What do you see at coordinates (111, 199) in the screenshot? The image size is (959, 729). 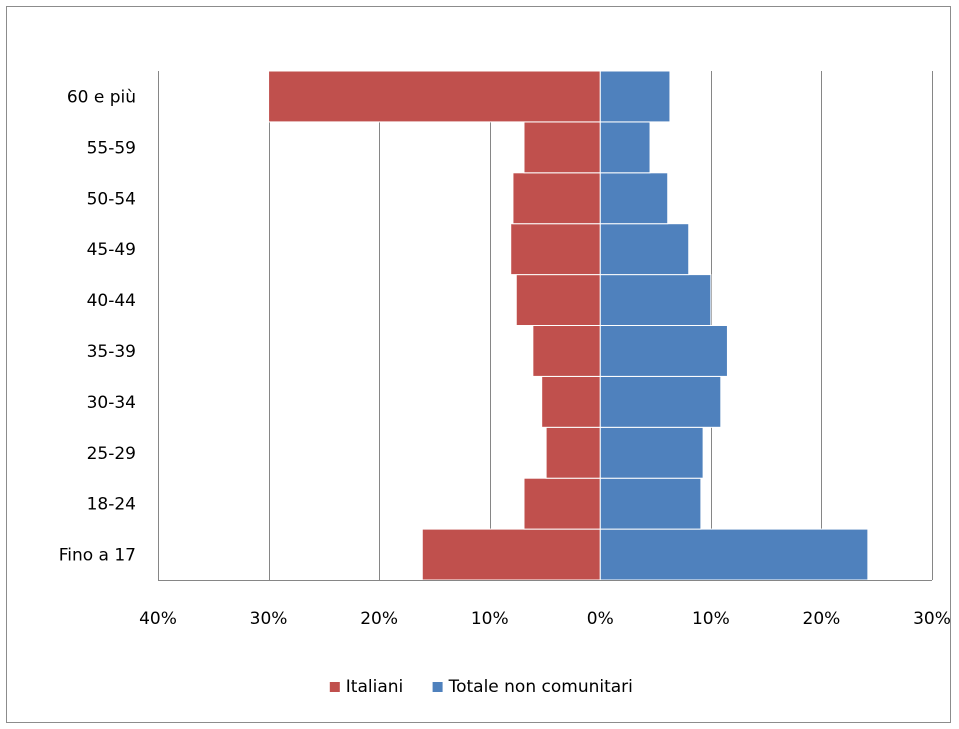 I see `category-label: 50-54` at bounding box center [111, 199].